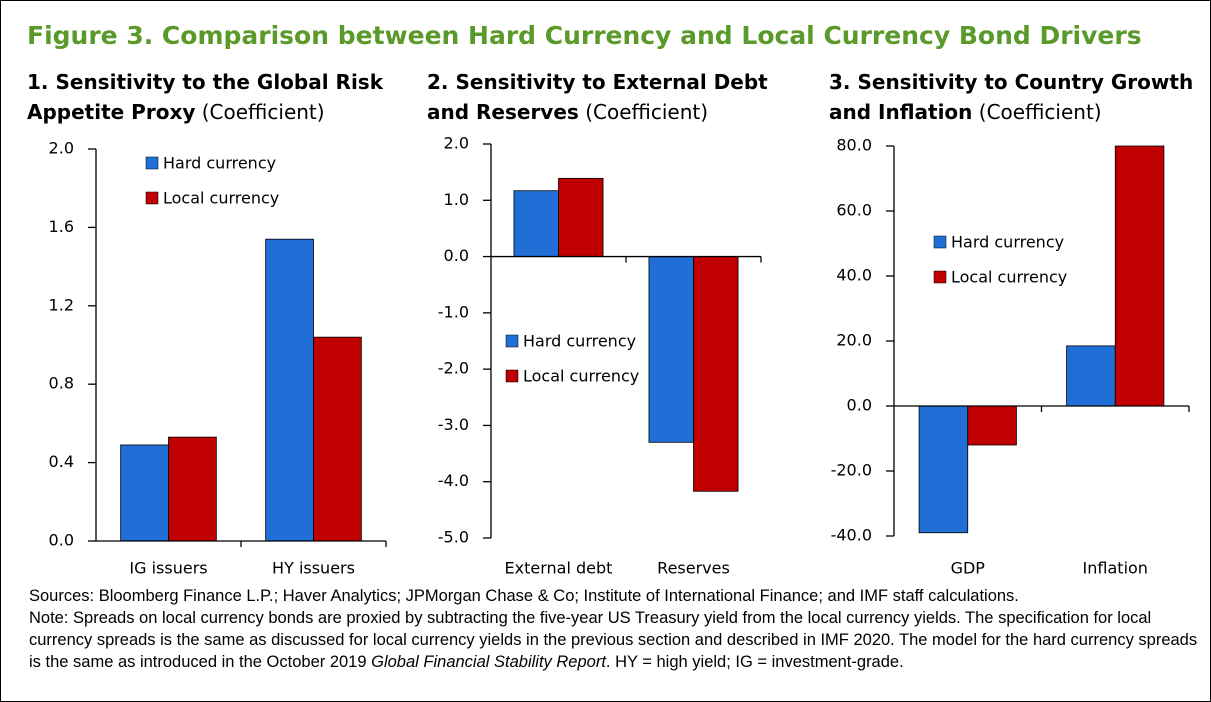 Image resolution: width=1211 pixels, height=702 pixels. Describe the element at coordinates (854, 275) in the screenshot. I see `y-tick-label: 40.0` at that location.